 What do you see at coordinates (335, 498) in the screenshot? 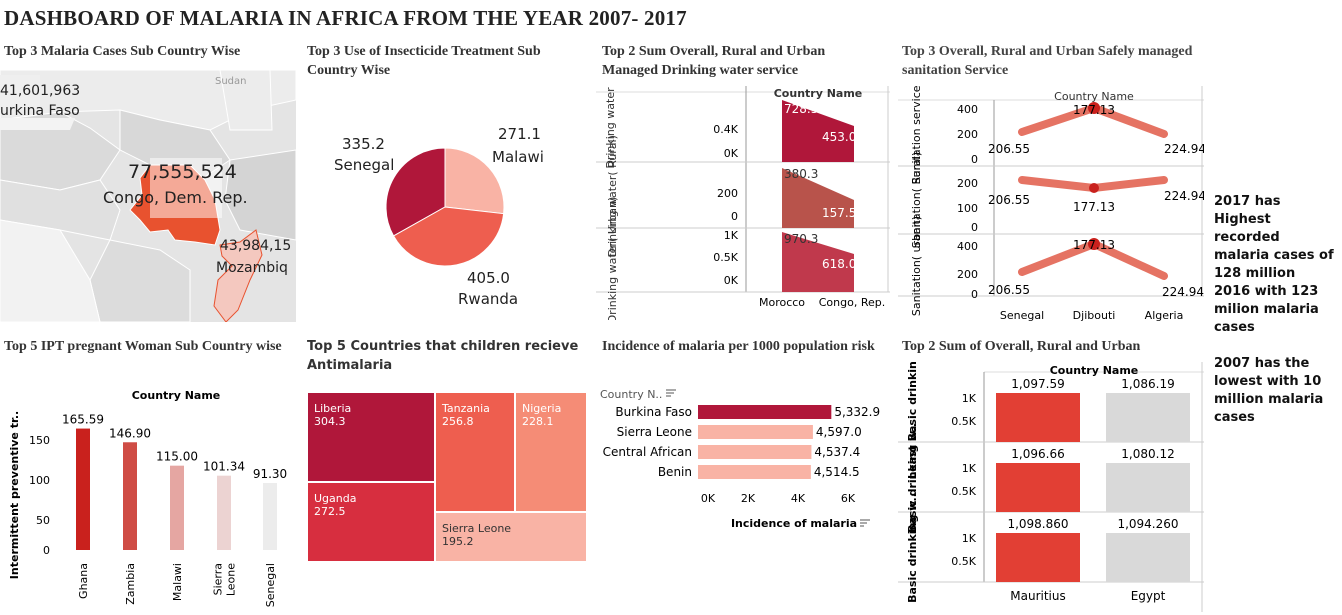
I see `tm-uganda-name: Uganda` at bounding box center [335, 498].